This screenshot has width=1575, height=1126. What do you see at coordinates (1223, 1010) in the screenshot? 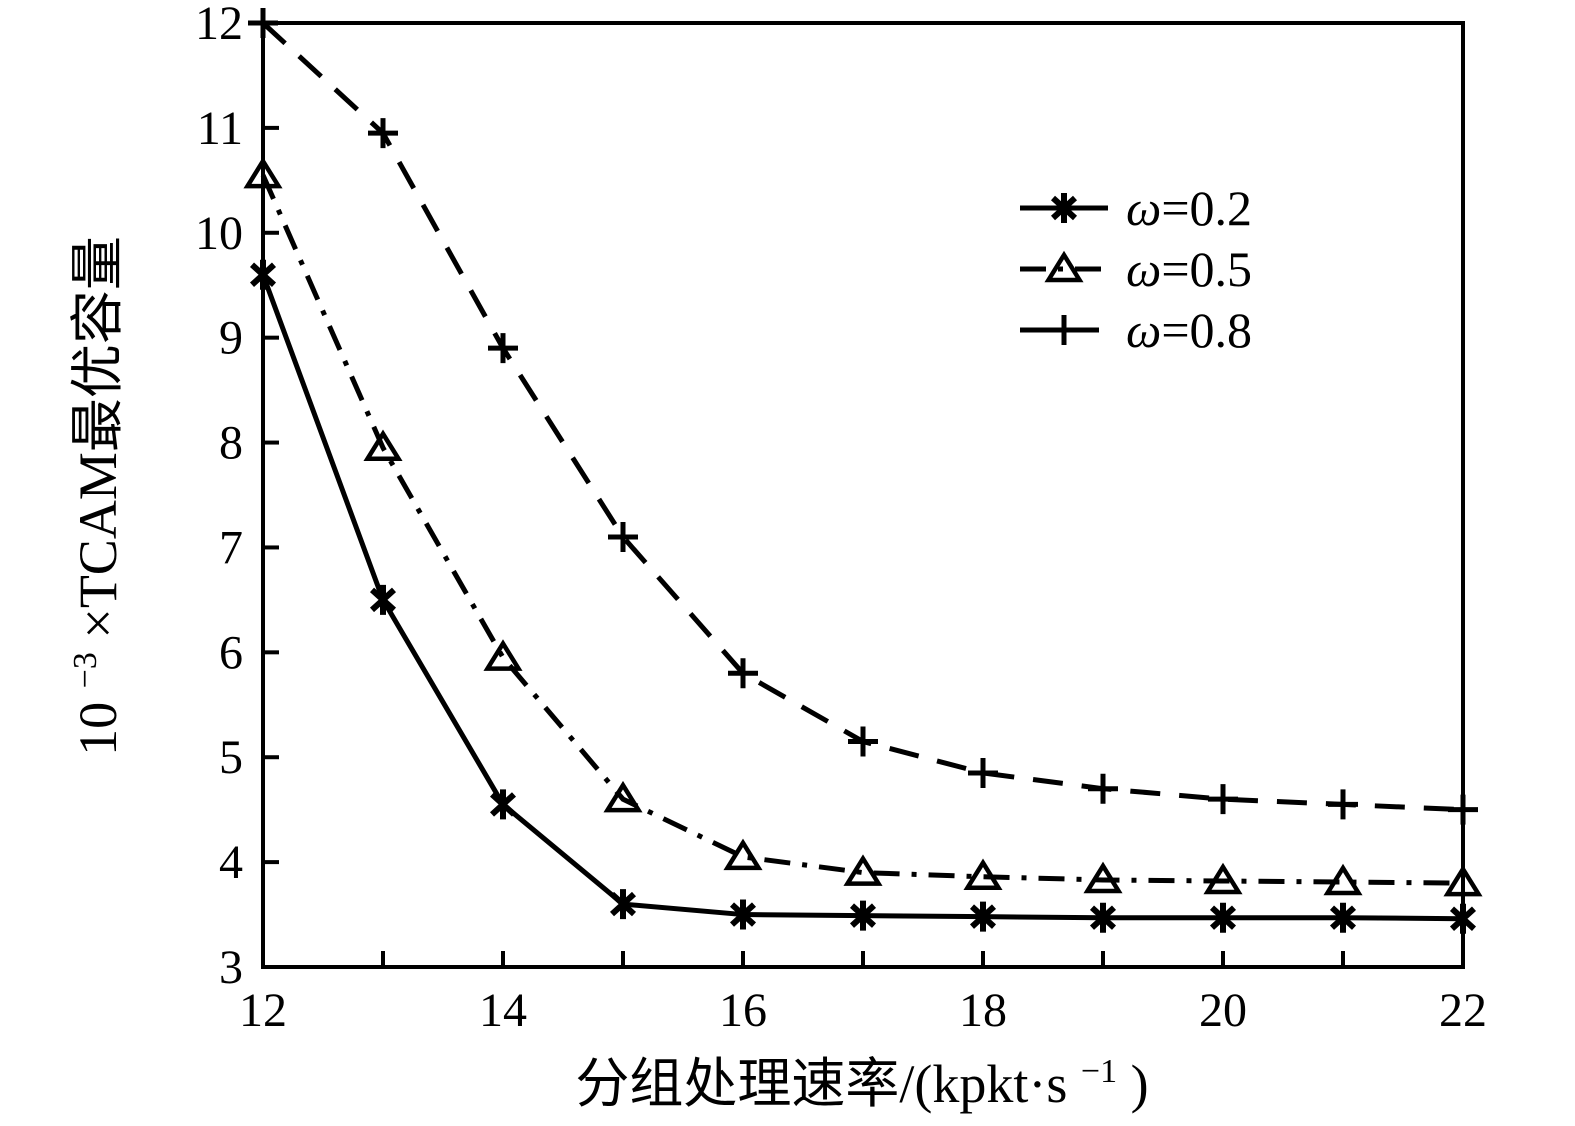
I see `x-tick-label: 20` at bounding box center [1223, 1010].